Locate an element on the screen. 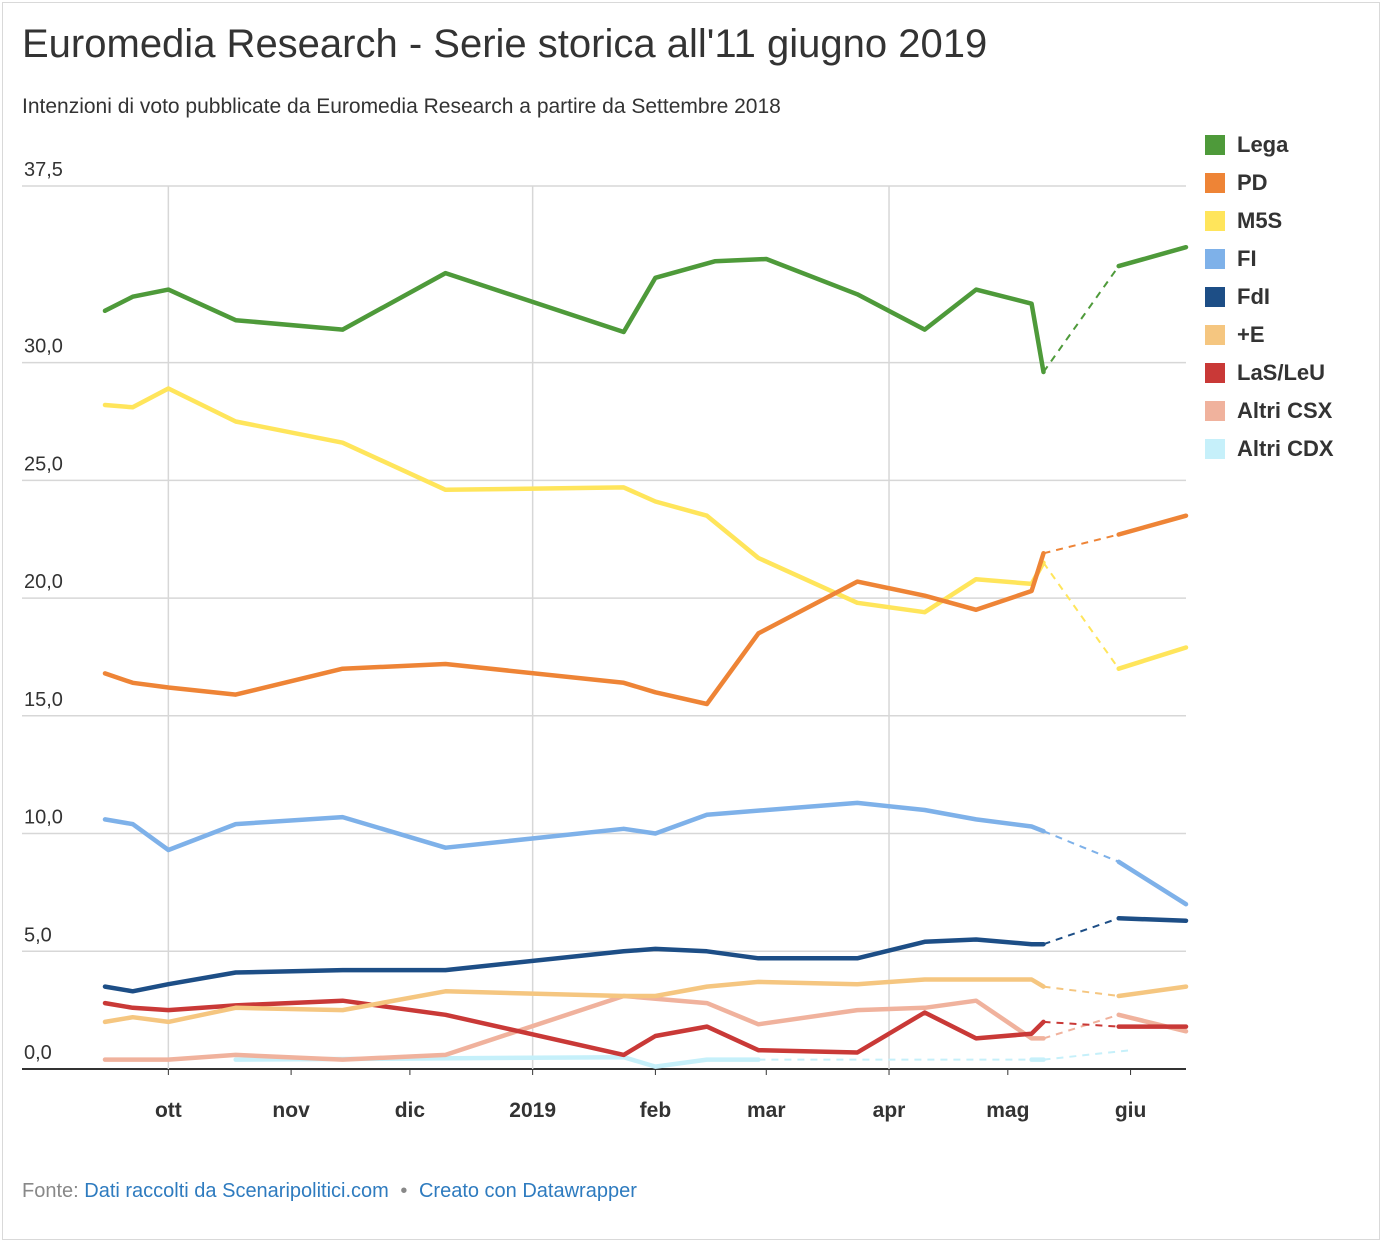  series-gap-end-altri-cdx is located at coordinates (1087, 1055).